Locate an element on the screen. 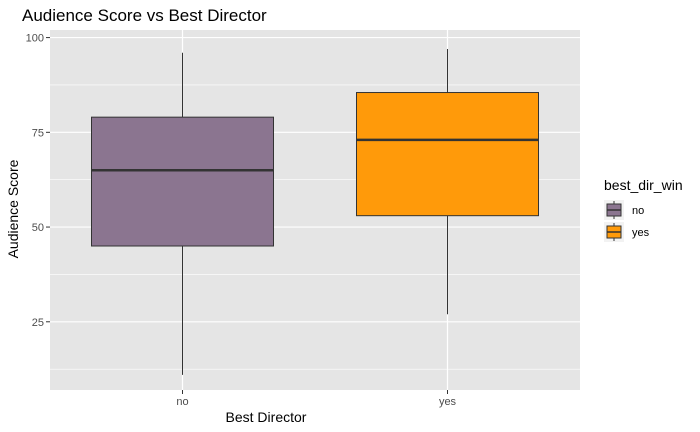 The height and width of the screenshot is (432, 700). y-tick-label: 75 is located at coordinates (38, 133).